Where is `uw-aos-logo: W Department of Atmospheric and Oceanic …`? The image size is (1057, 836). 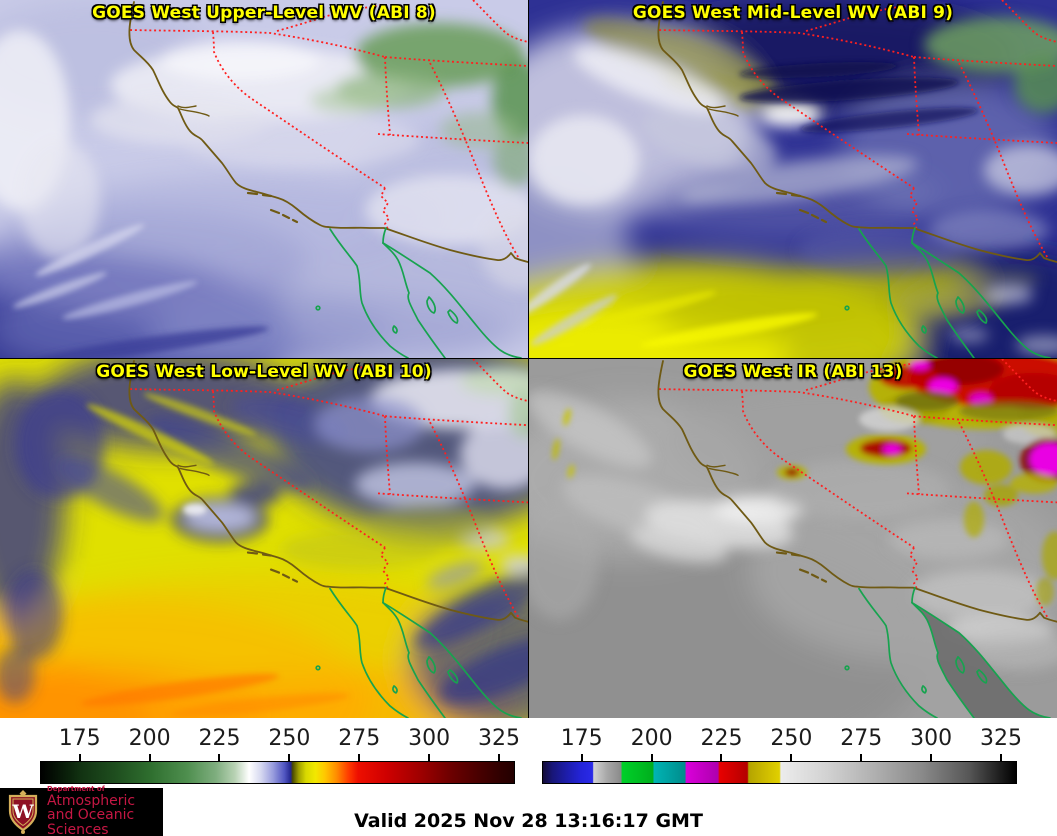 uw-aos-logo: W Department of Atmospheric and Oceanic … is located at coordinates (81, 810).